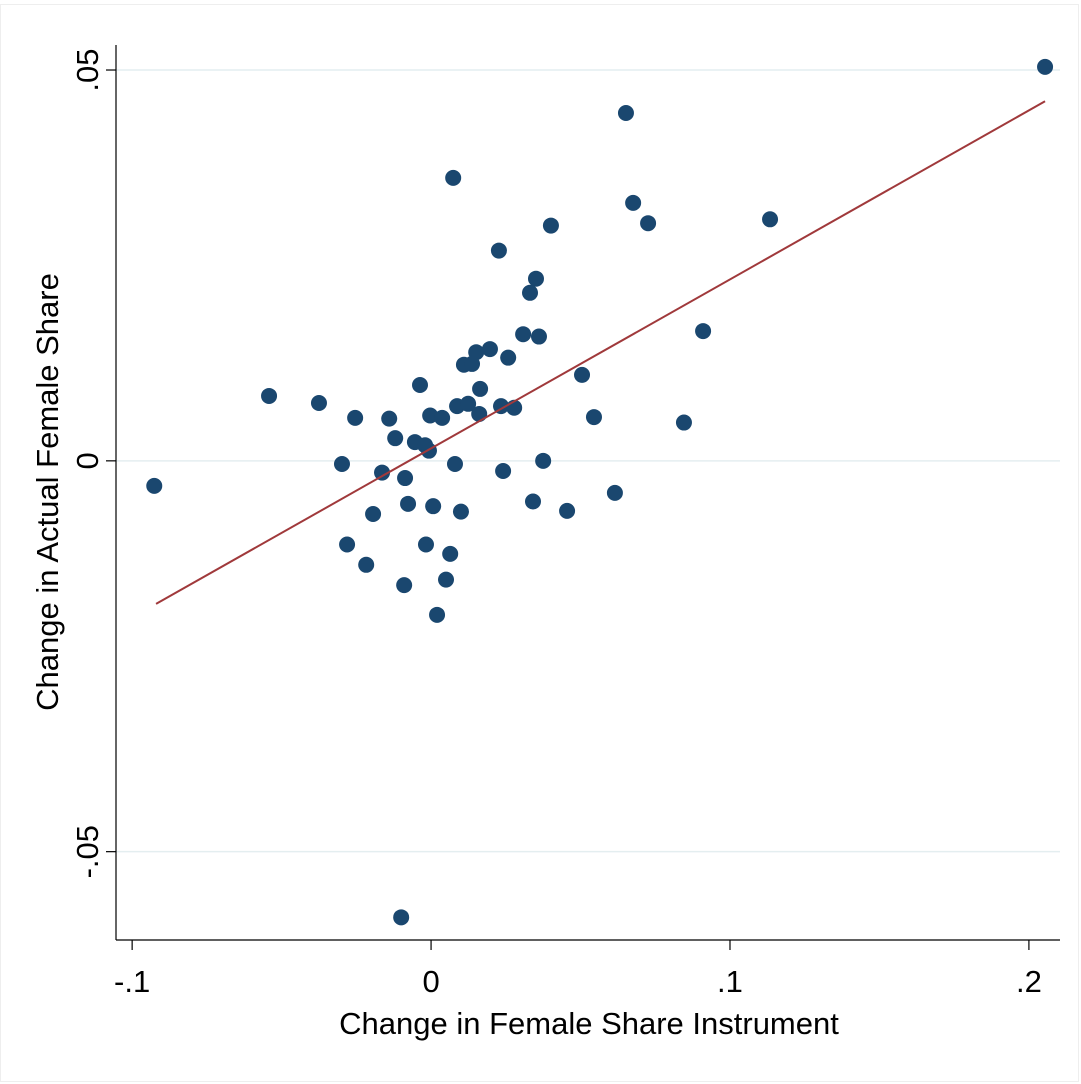  What do you see at coordinates (1029, 981) in the screenshot?
I see `x-tick-label: .2` at bounding box center [1029, 981].